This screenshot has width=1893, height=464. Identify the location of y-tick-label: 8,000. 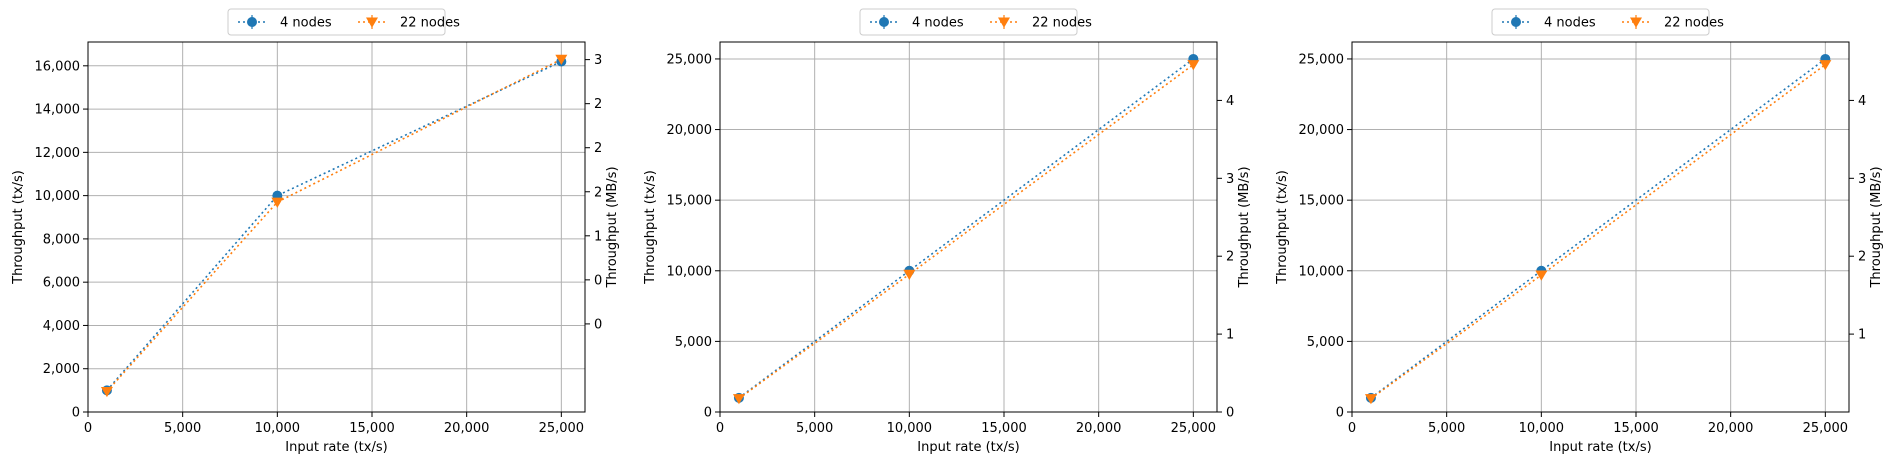
(61, 239).